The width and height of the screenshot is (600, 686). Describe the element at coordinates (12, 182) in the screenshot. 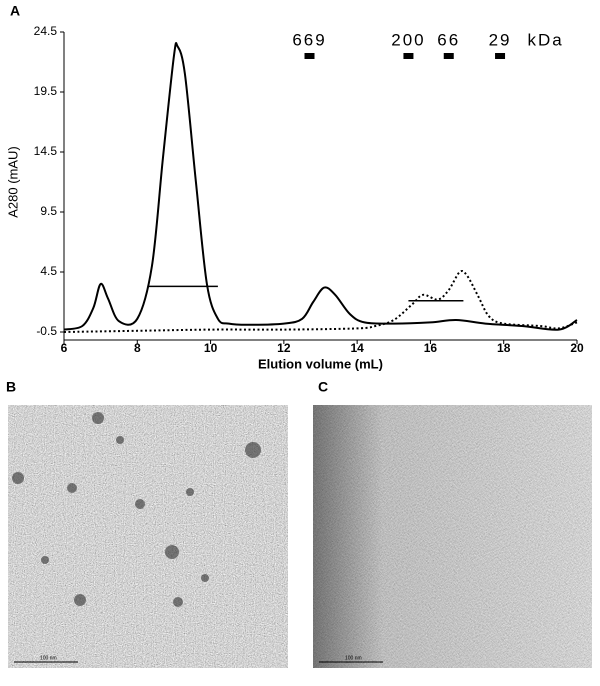

I see `y-axis-label: A280 (mAU)` at that location.